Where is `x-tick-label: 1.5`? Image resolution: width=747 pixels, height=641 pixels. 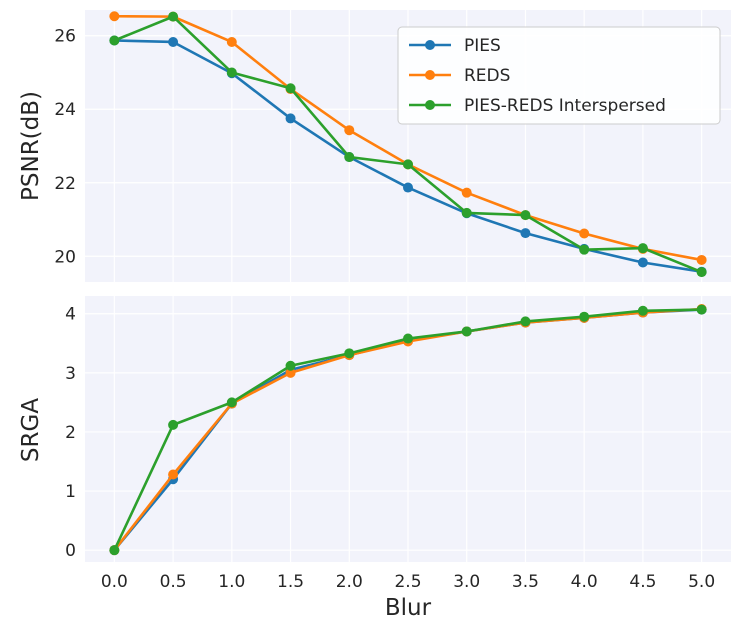
x-tick-label: 1.5 is located at coordinates (290, 582).